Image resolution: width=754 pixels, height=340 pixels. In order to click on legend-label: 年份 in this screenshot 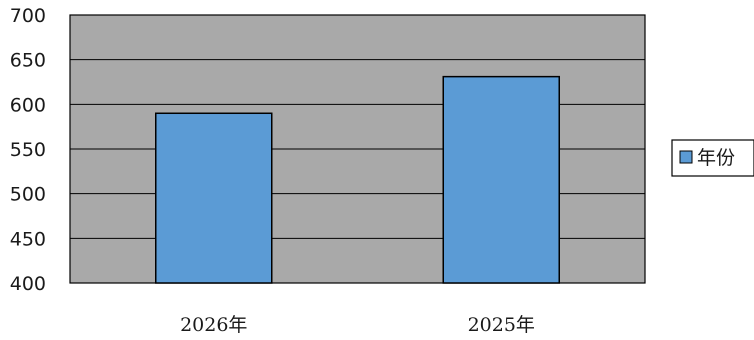, I will do `click(716, 158)`.